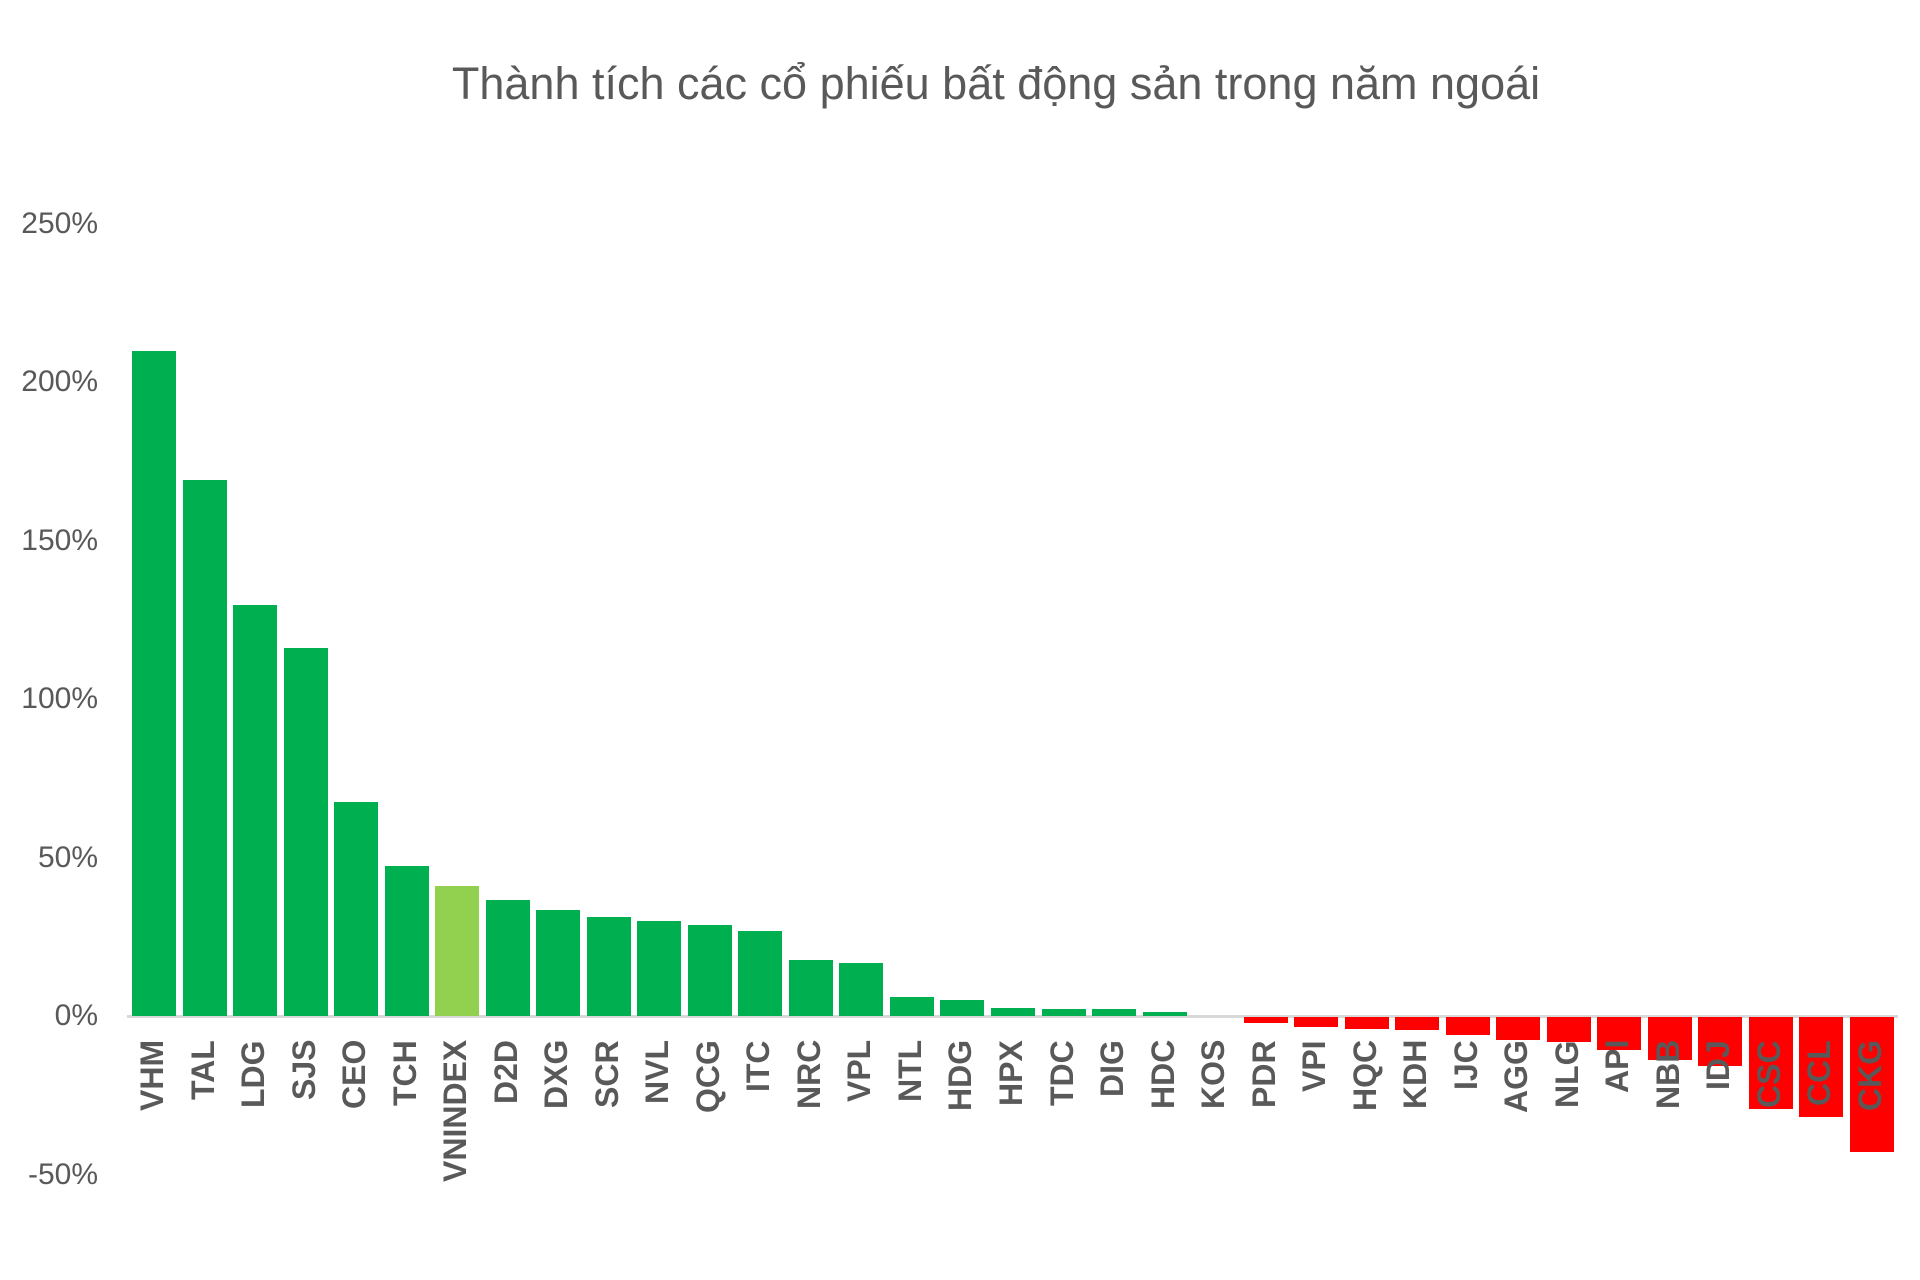 This screenshot has width=1920, height=1280. Describe the element at coordinates (709, 970) in the screenshot. I see `bar-qcg` at that location.